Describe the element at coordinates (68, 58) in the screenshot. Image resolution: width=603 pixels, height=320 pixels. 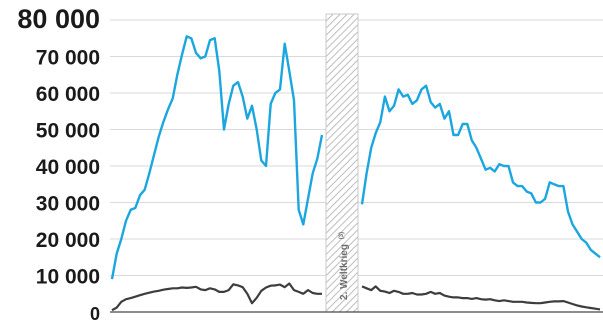
I see `y-tick-label: 70 000` at that location.